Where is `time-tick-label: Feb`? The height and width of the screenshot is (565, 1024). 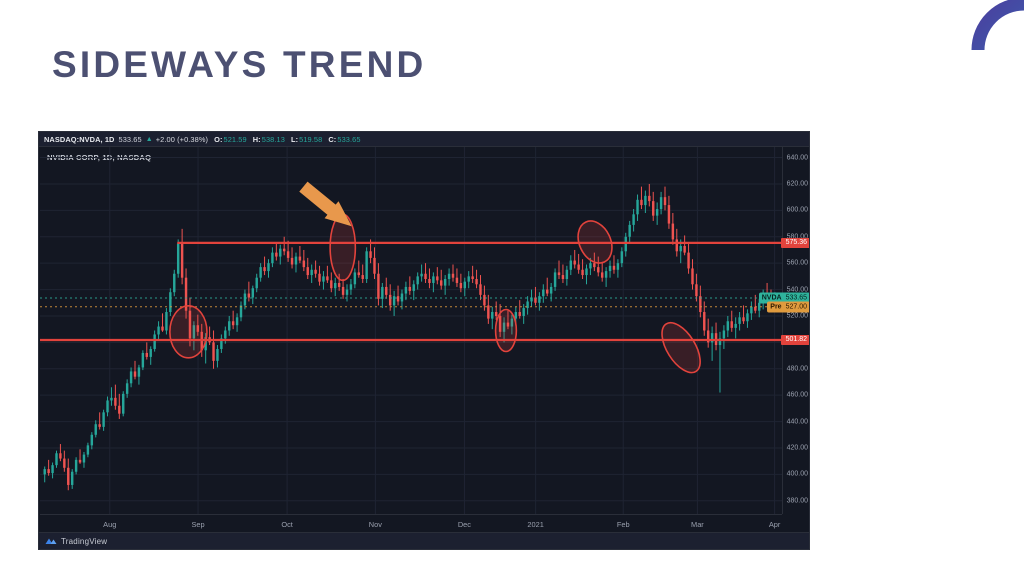 time-tick-label: Feb is located at coordinates (623, 524).